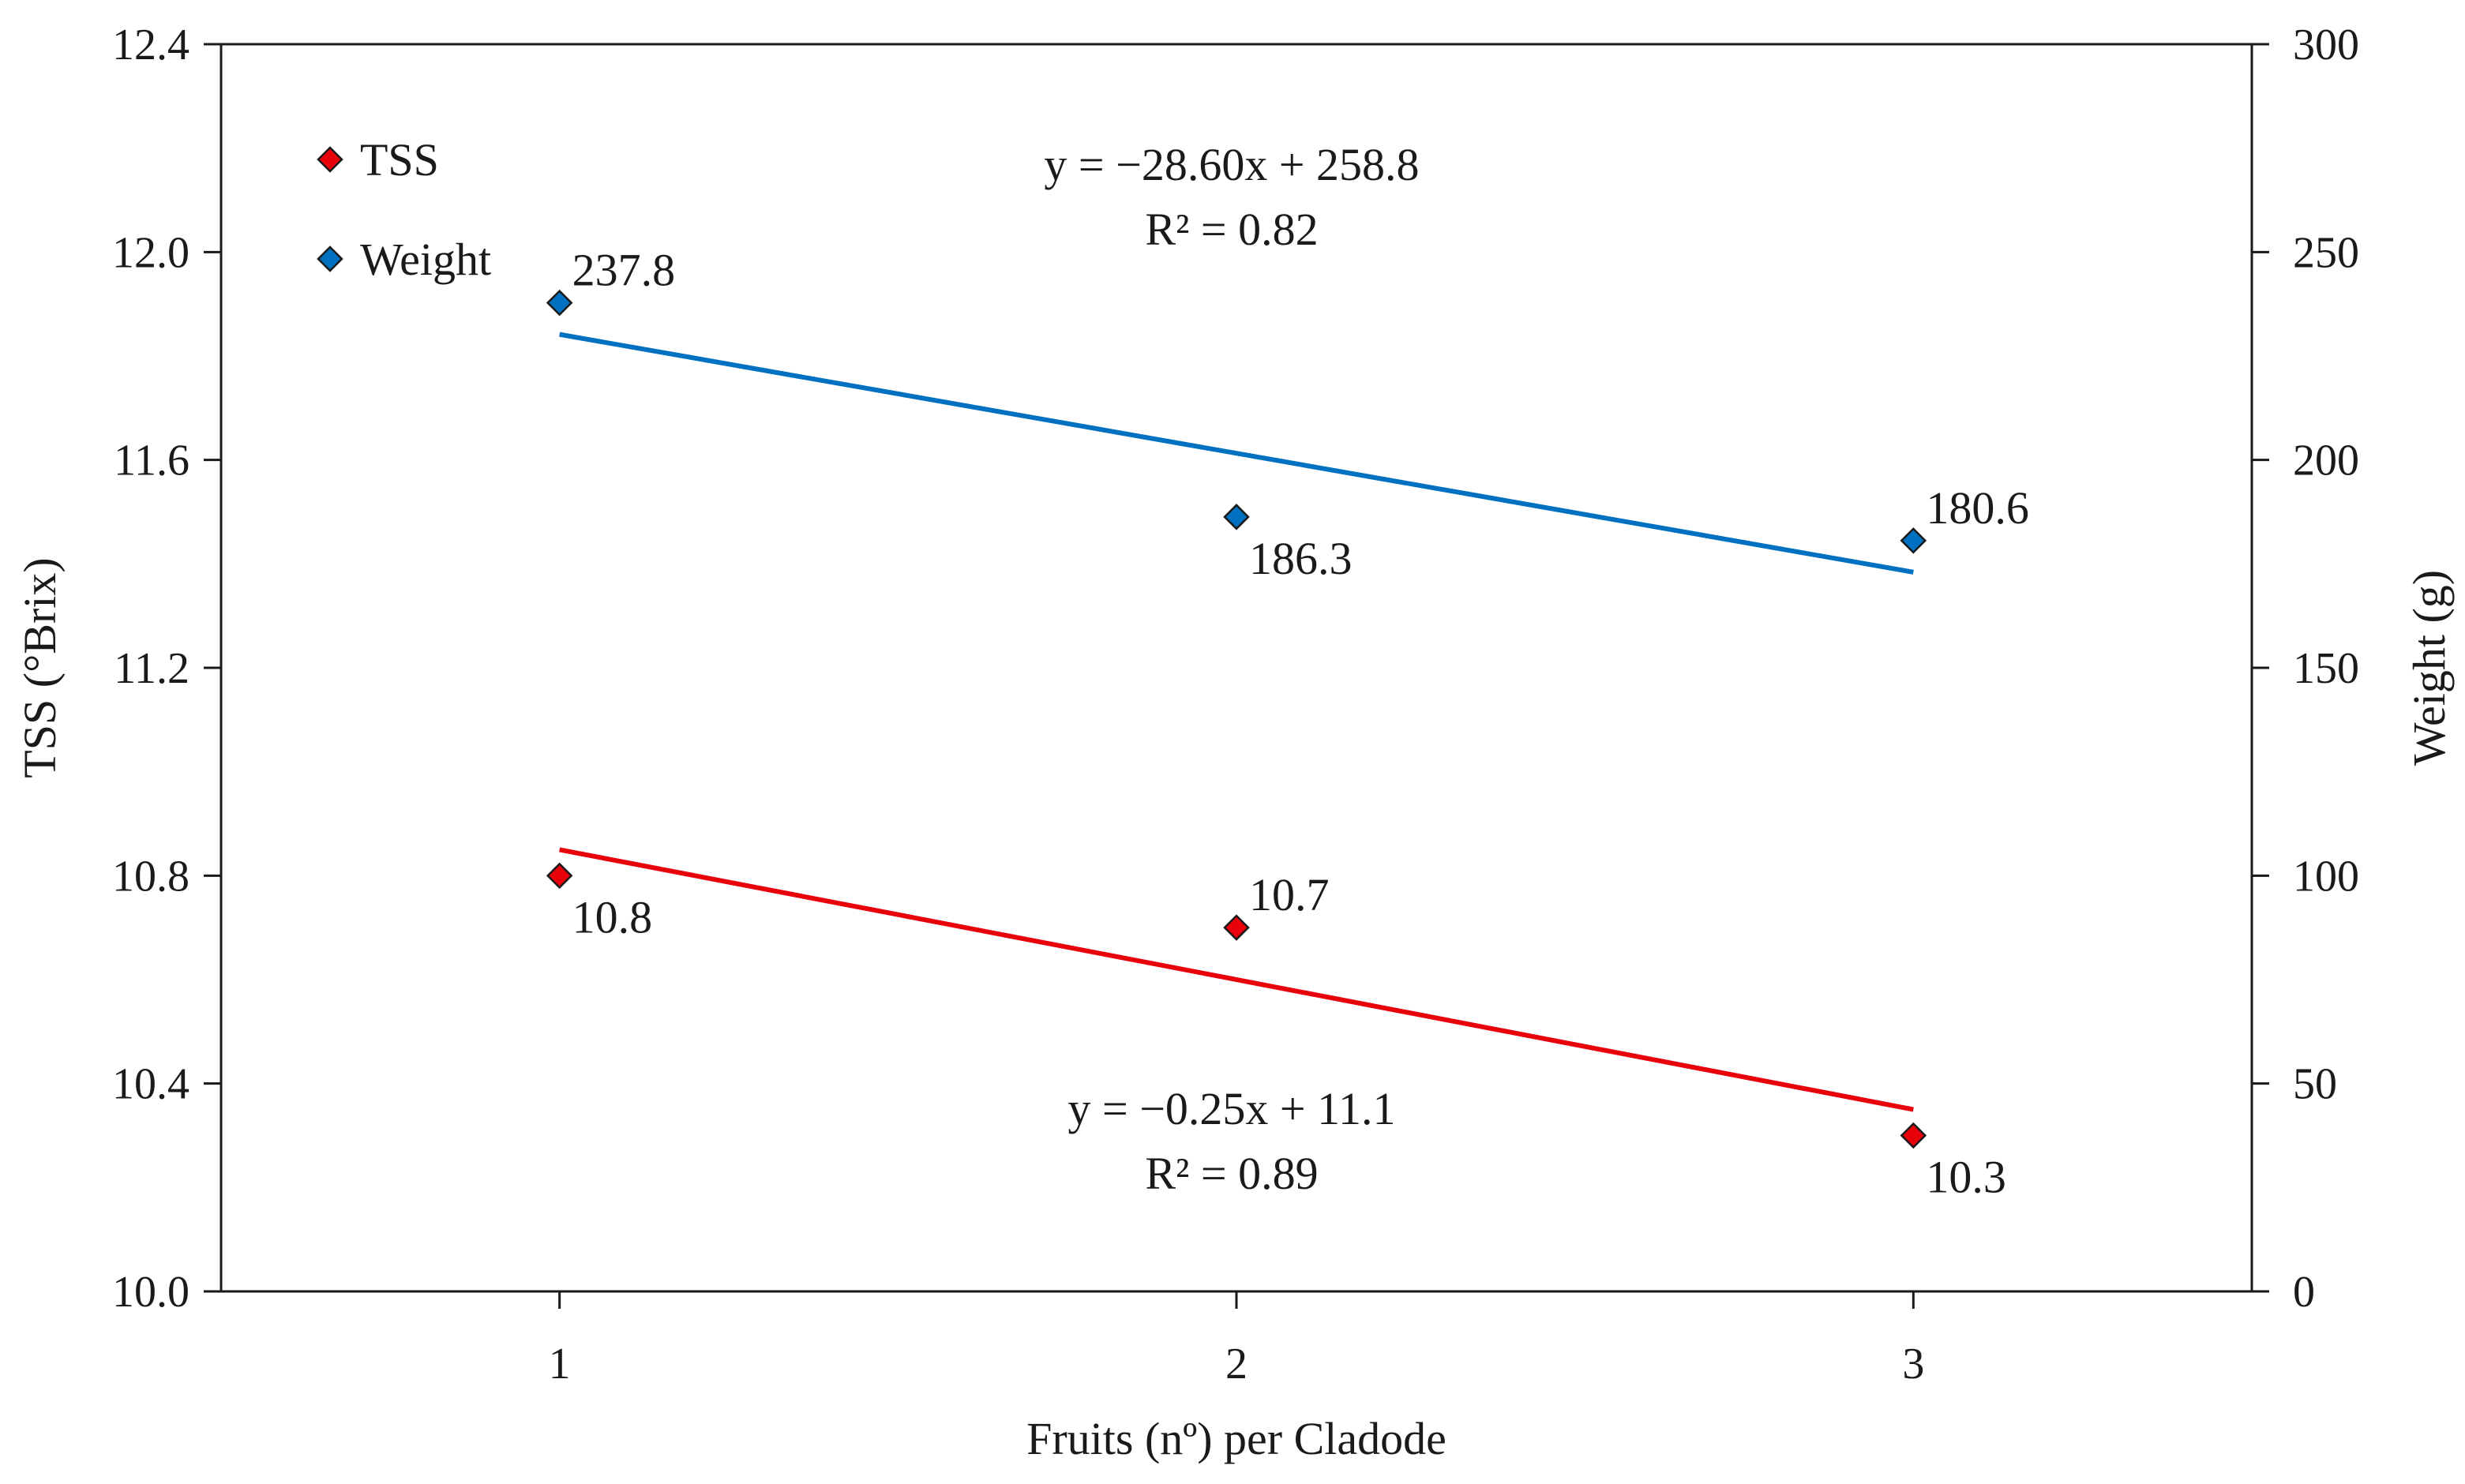 The image size is (2465, 1484). Describe the element at coordinates (425, 259) in the screenshot. I see `legend-weight-label: Weight` at that location.